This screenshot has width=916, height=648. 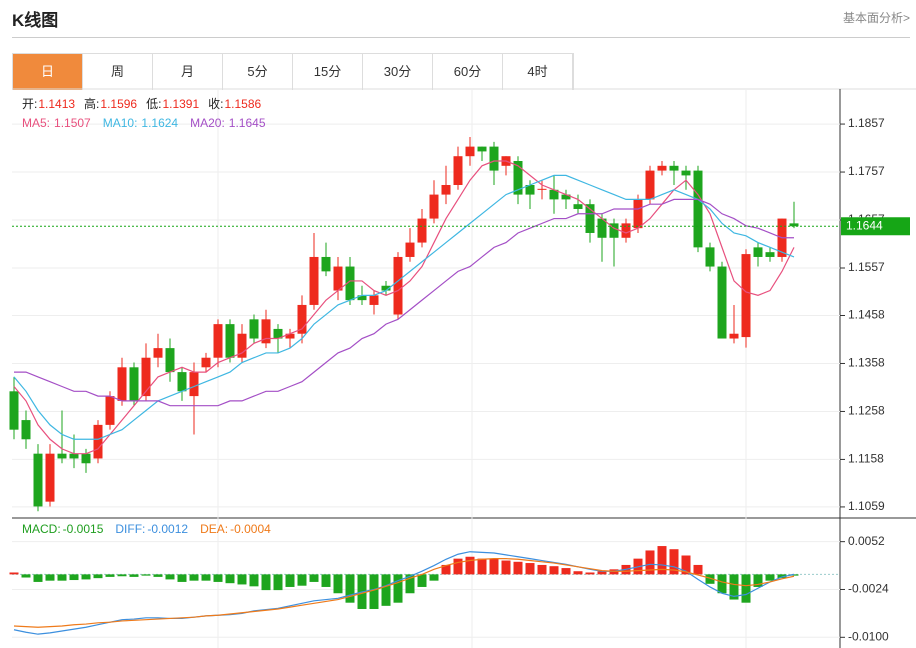 I want to click on y-tick-label: 0.0052, so click(x=866, y=541).